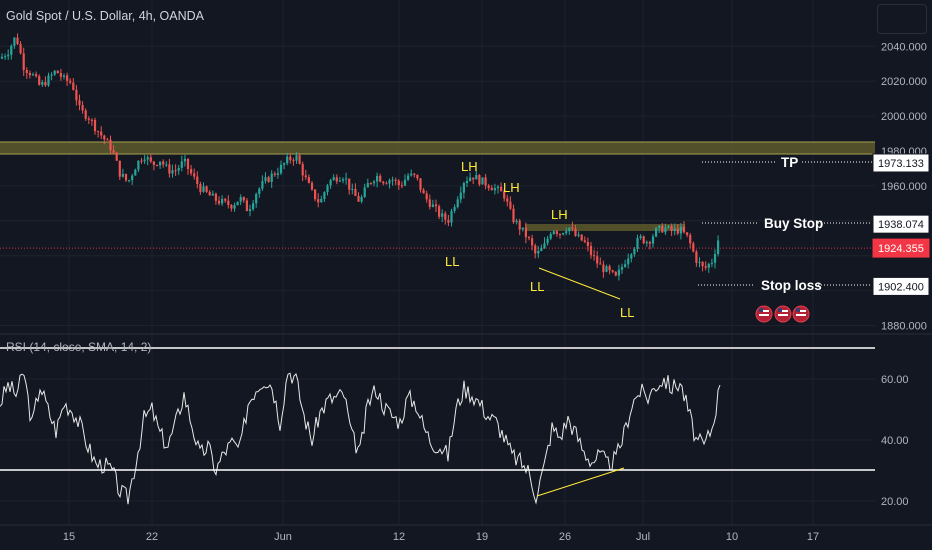 Image resolution: width=932 pixels, height=550 pixels. What do you see at coordinates (901, 286) in the screenshot?
I see `stop-loss-price-tag-box` at bounding box center [901, 286].